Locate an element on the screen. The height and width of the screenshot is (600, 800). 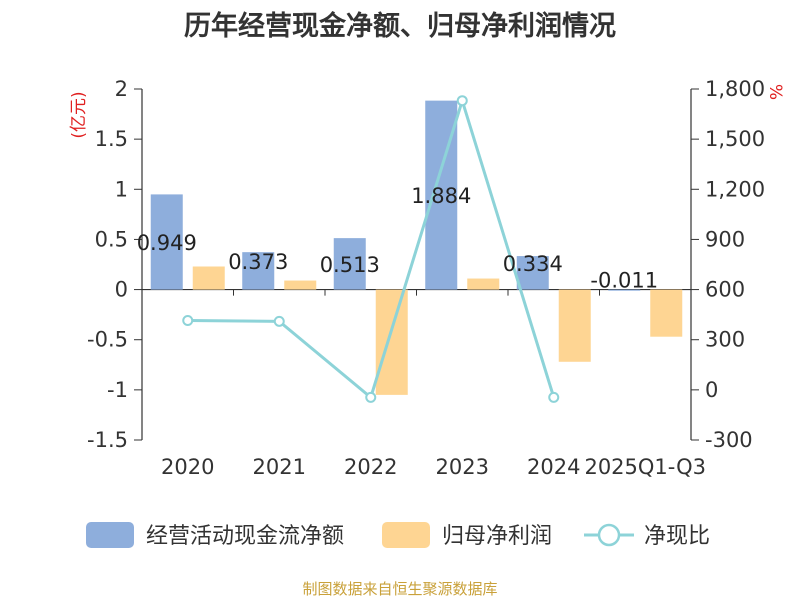
cashflow-data-label: 0.513 is located at coordinates (350, 265).